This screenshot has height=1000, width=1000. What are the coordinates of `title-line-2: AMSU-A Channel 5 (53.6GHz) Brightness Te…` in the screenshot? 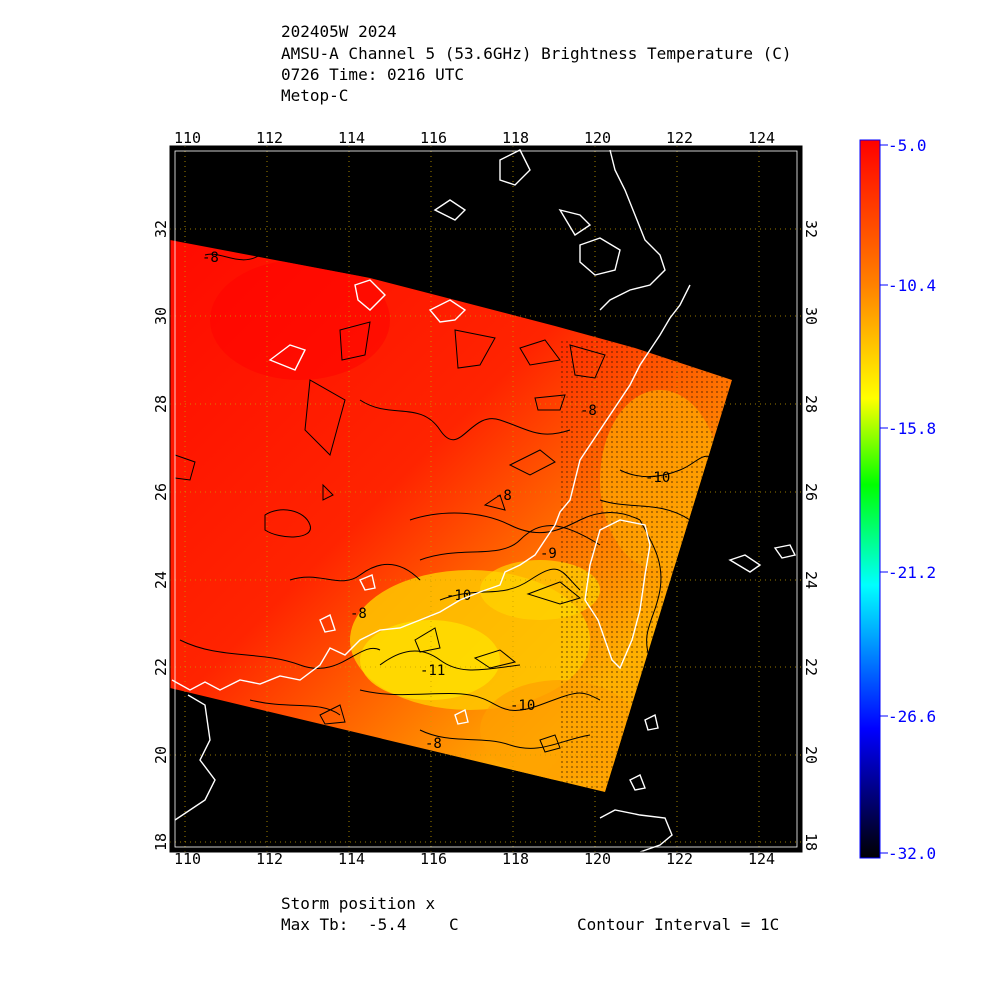 It's located at (536, 53).